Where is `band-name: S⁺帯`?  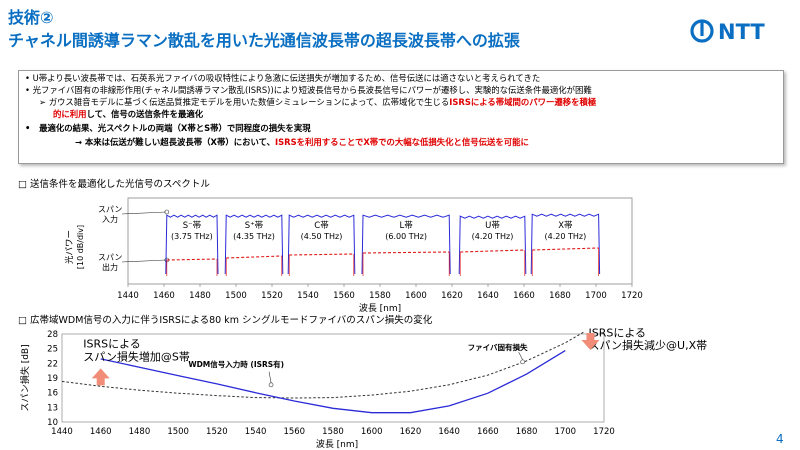 band-name: S⁺帯 is located at coordinates (254, 225).